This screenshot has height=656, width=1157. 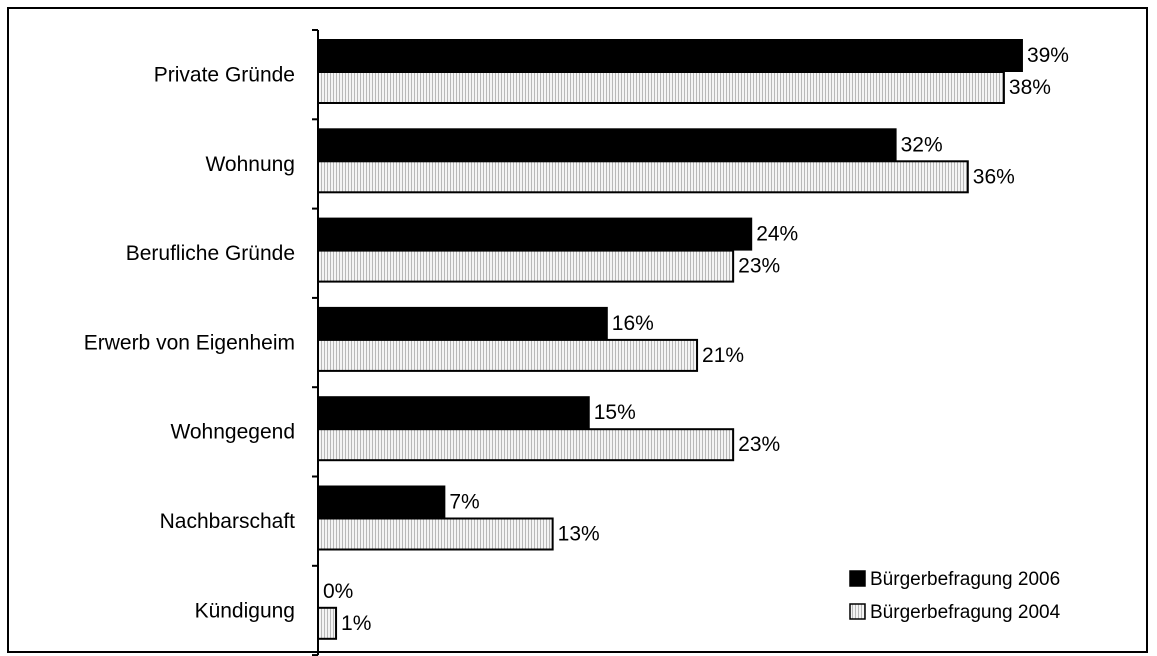 I want to click on legend-label: Bürgerbefragung 2006, so click(x=965, y=579).